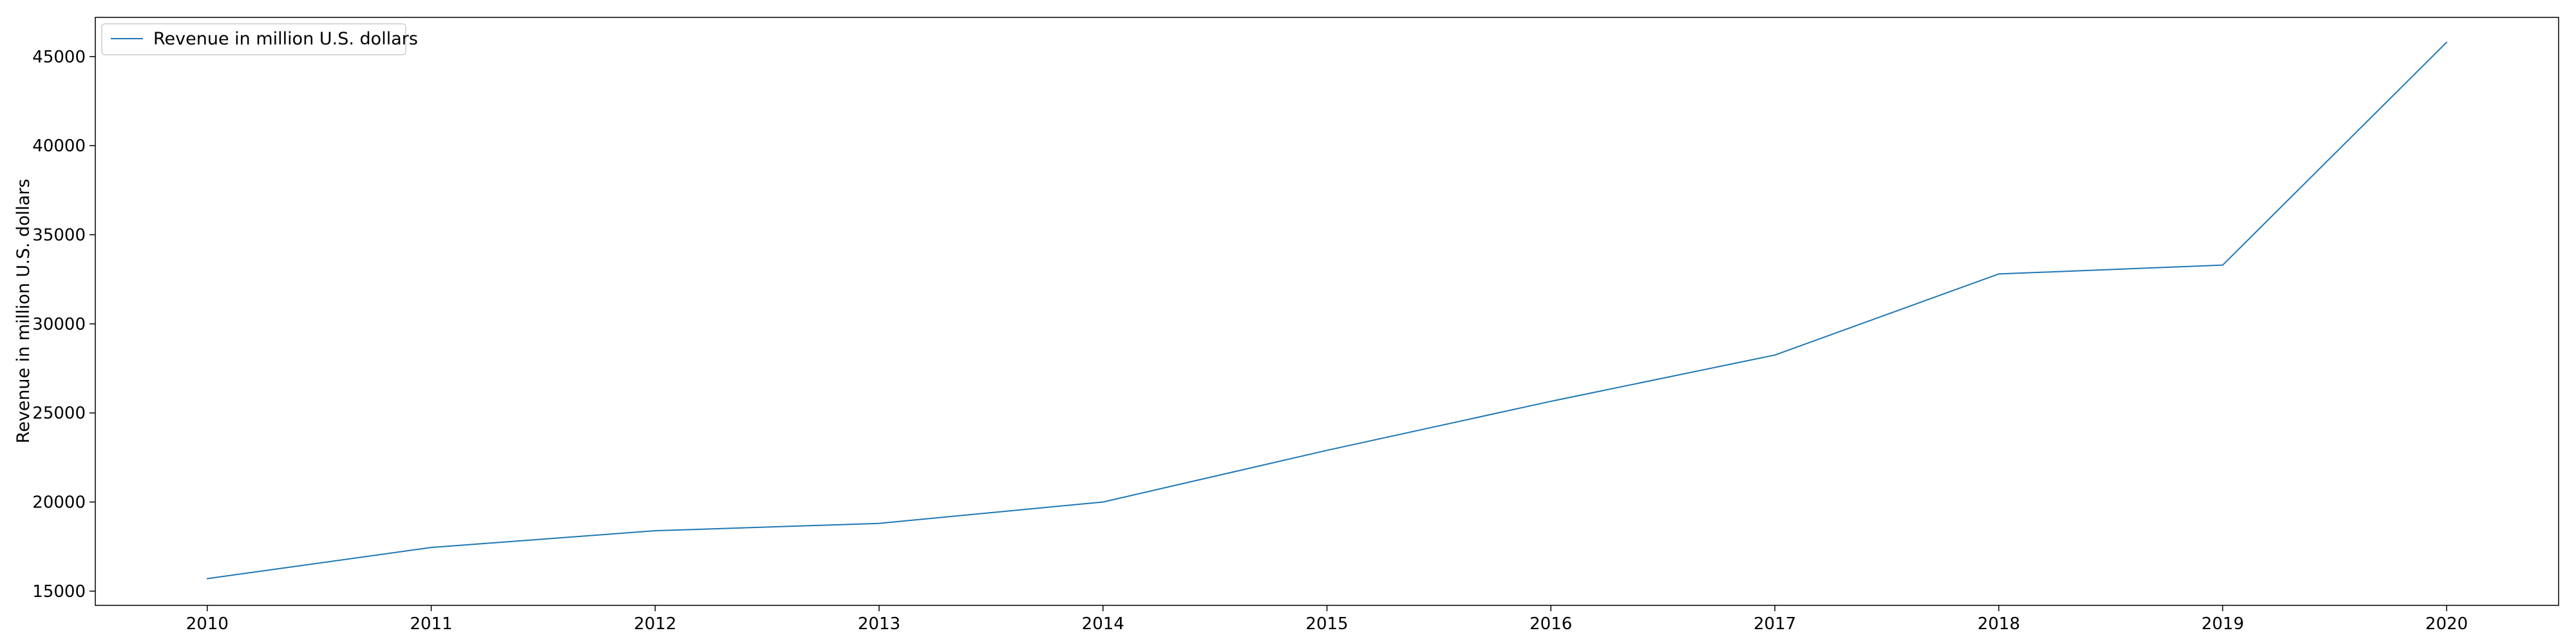  I want to click on x-tick-label: 2011, so click(431, 624).